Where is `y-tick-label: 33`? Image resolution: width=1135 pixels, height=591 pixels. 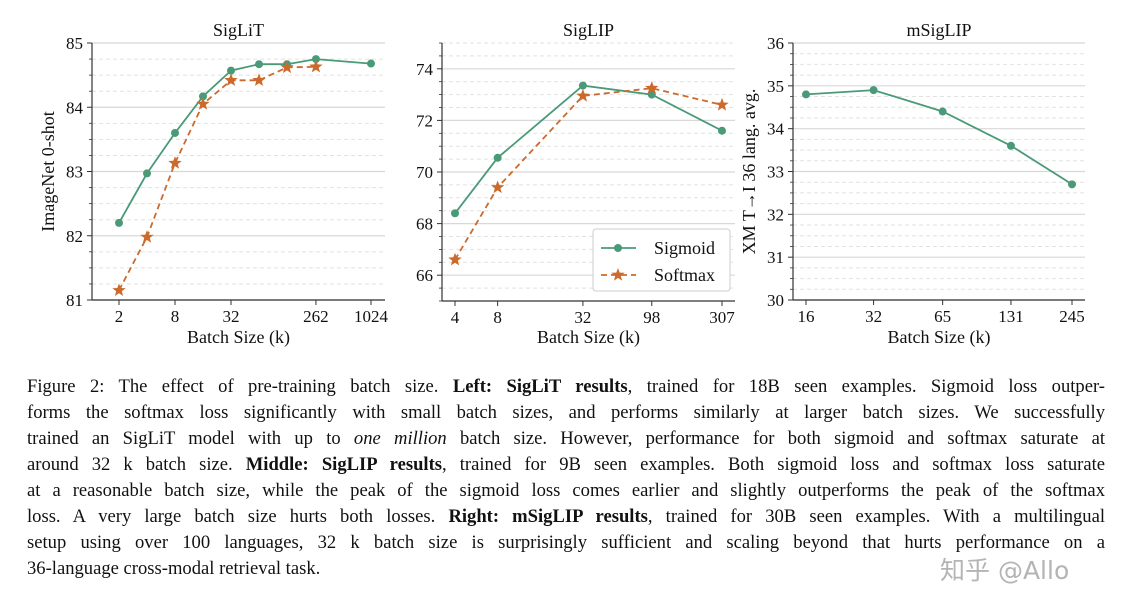 y-tick-label: 33 is located at coordinates (775, 172).